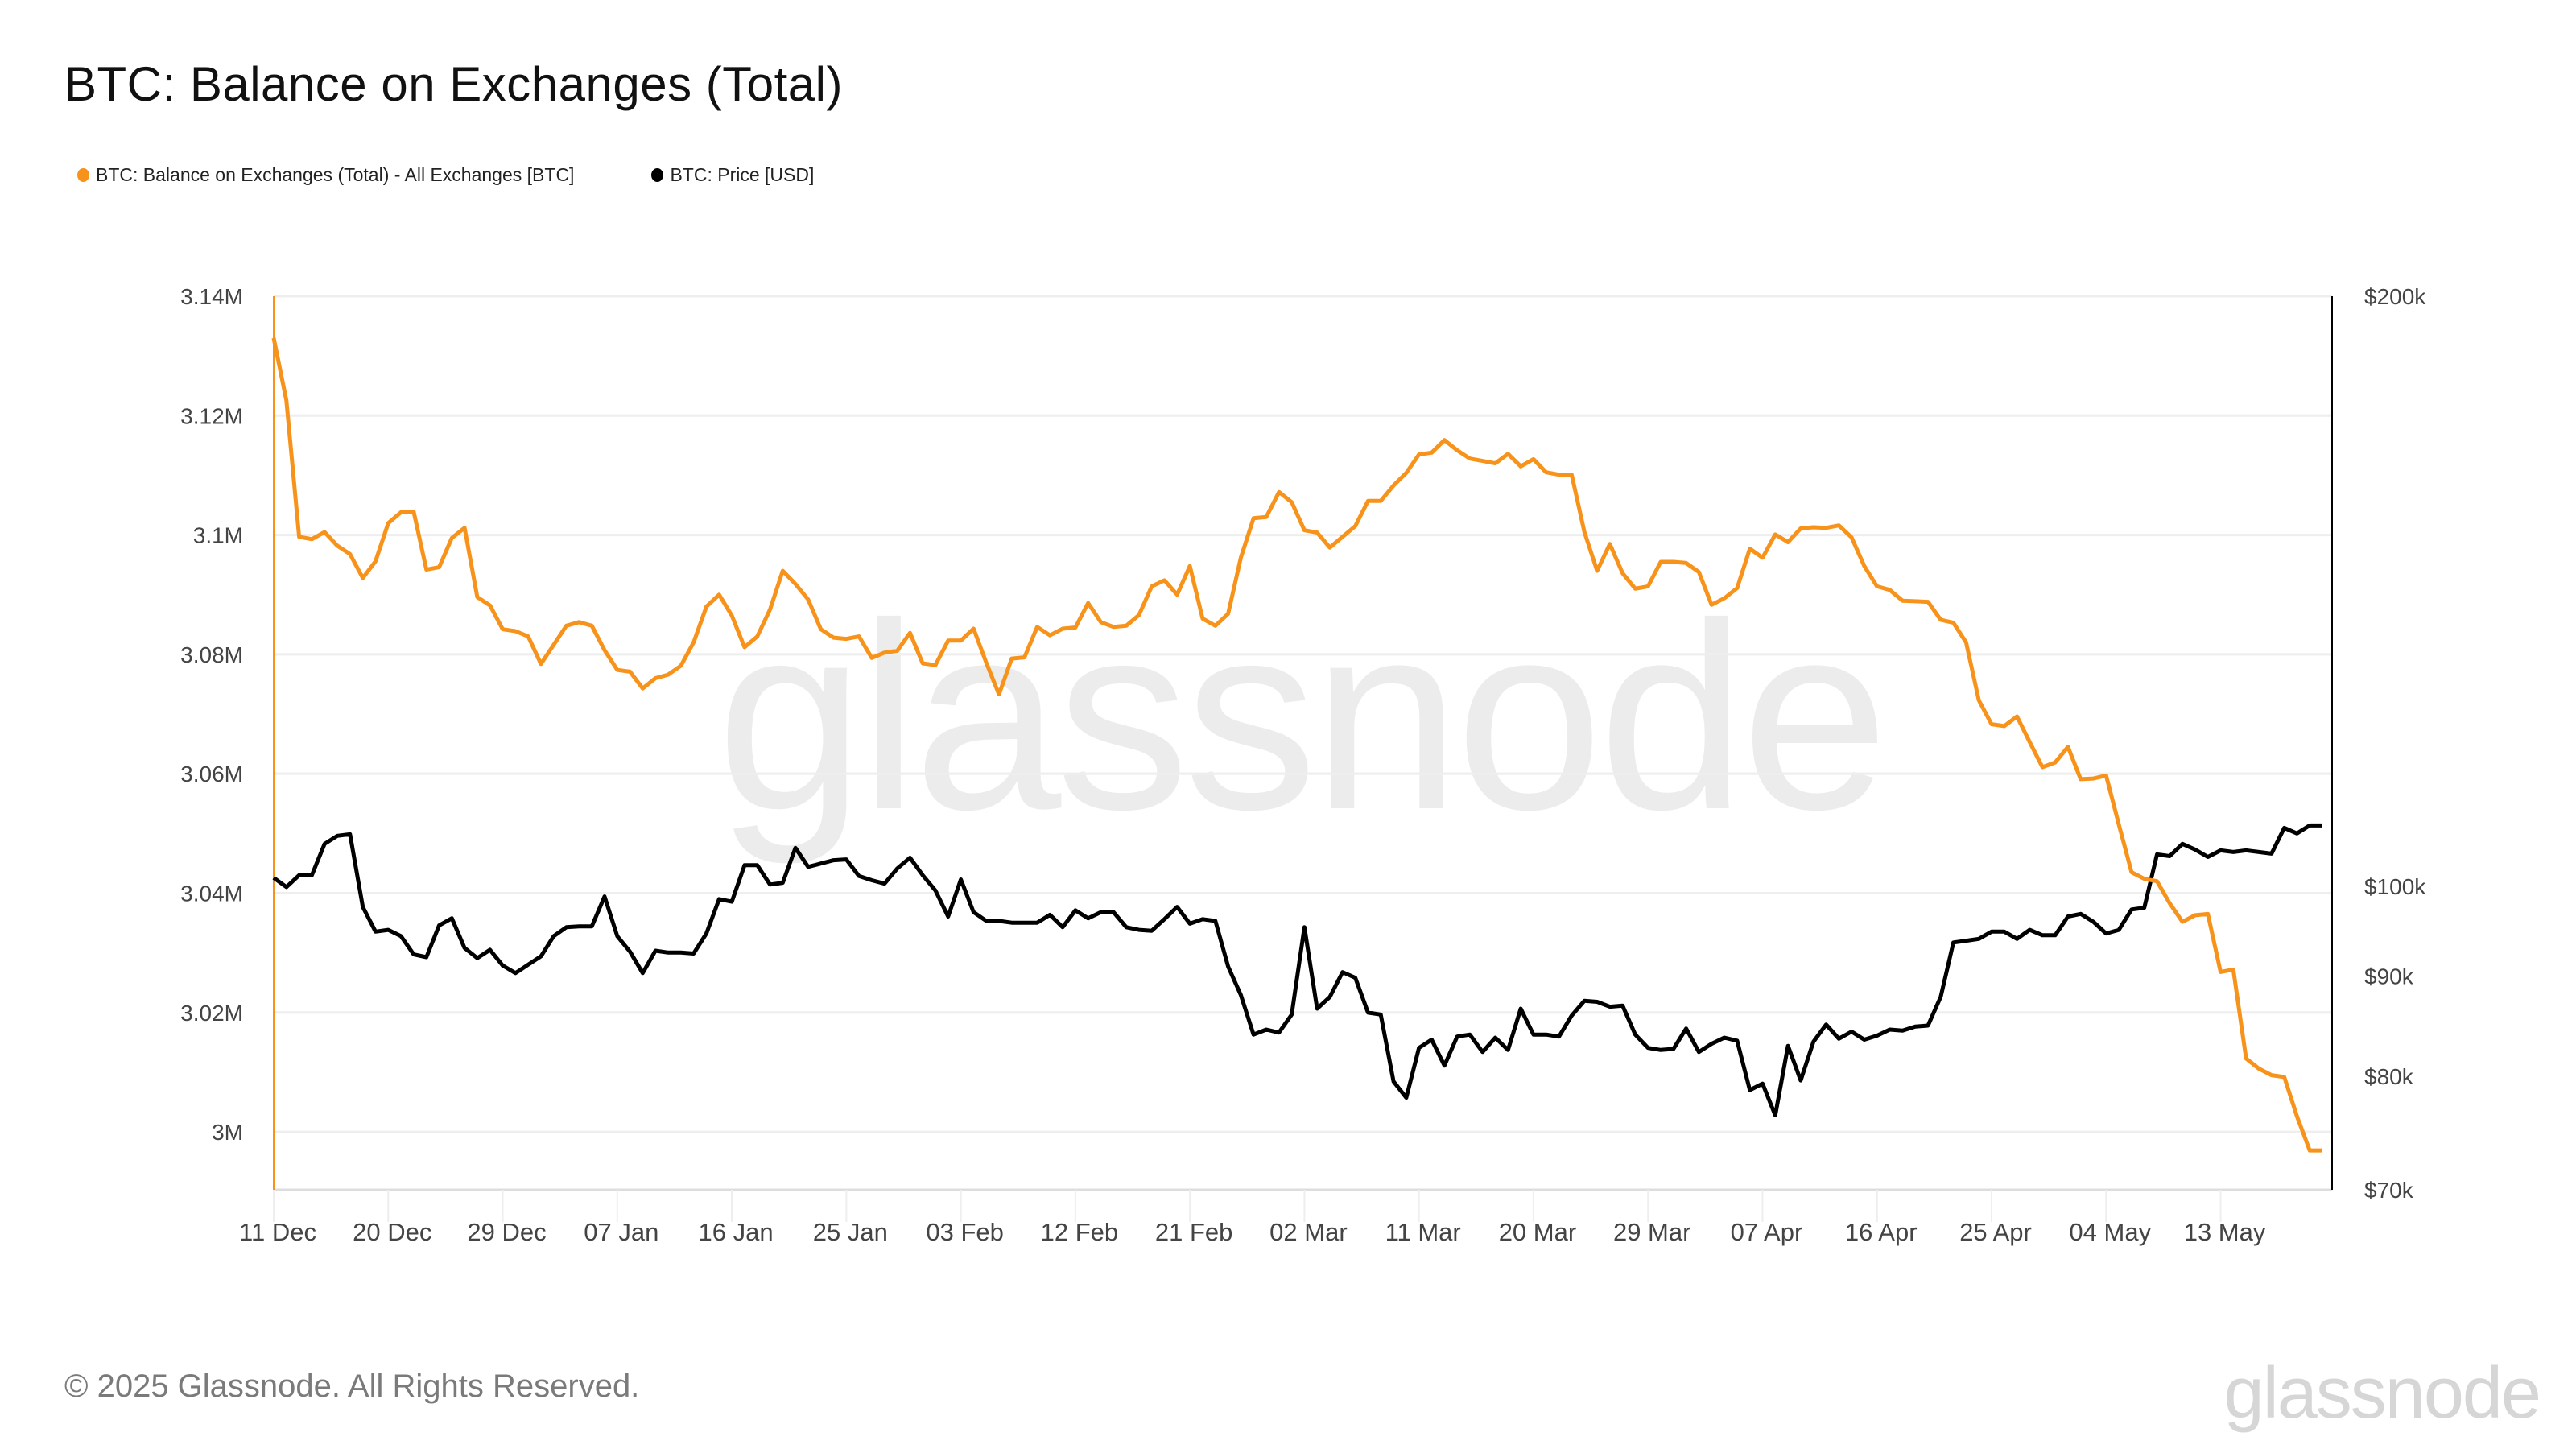 The image size is (2576, 1449). Describe the element at coordinates (850, 1232) in the screenshot. I see `x-tick-label: 25 Jan` at that location.